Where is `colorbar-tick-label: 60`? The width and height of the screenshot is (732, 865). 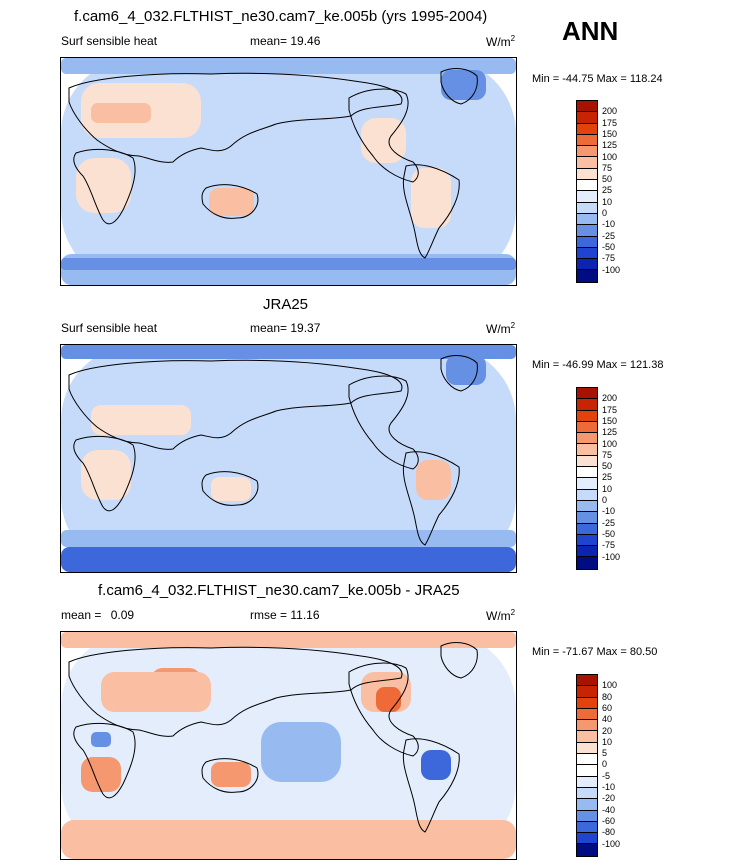
colorbar-tick-label: 60 is located at coordinates (607, 707).